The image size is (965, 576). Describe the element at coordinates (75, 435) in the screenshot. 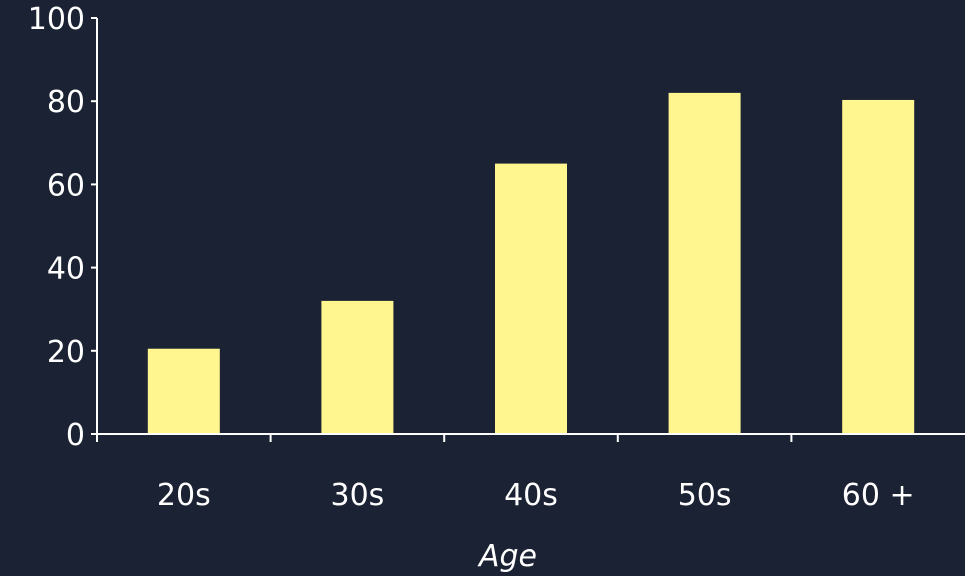

I see `y-tick-label: 0` at that location.